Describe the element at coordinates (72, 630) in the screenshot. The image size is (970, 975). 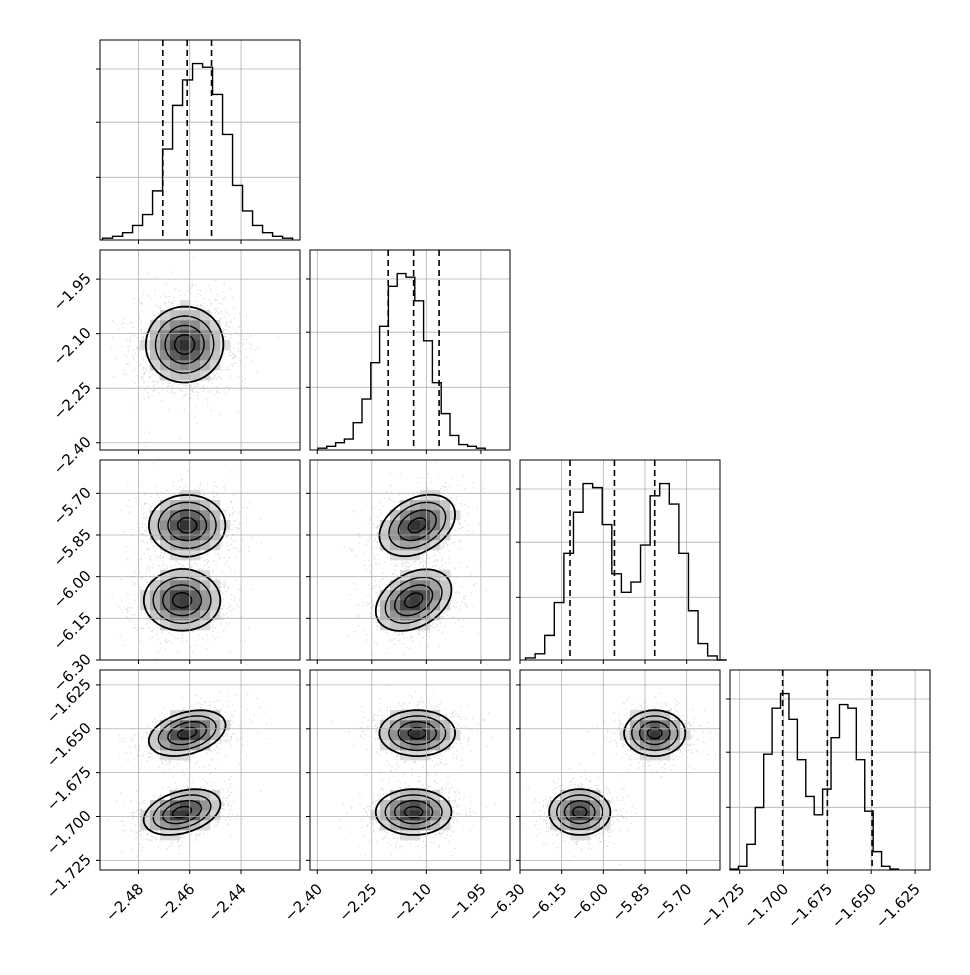
I see `y-tick-label: −6.15` at that location.